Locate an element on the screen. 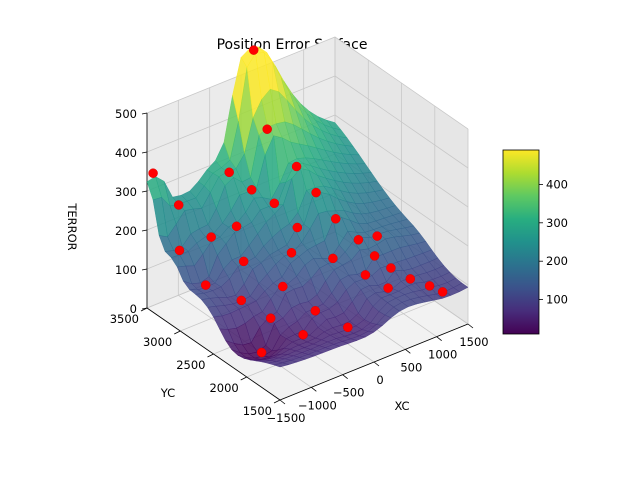  colorbar-tick-label: 300 is located at coordinates (557, 223).